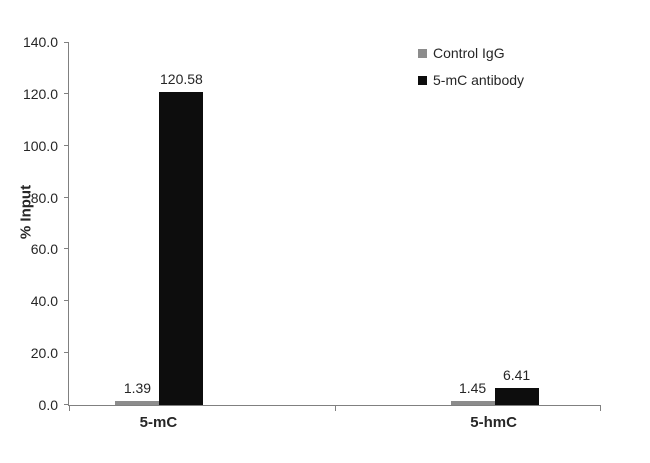  I want to click on bar-value-label: 1.39, so click(137, 388).